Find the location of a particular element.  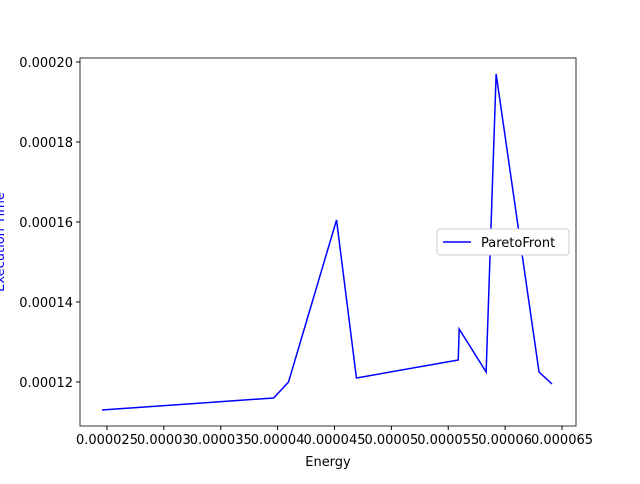

y-tick-label: 0.00018 is located at coordinates (46, 143).